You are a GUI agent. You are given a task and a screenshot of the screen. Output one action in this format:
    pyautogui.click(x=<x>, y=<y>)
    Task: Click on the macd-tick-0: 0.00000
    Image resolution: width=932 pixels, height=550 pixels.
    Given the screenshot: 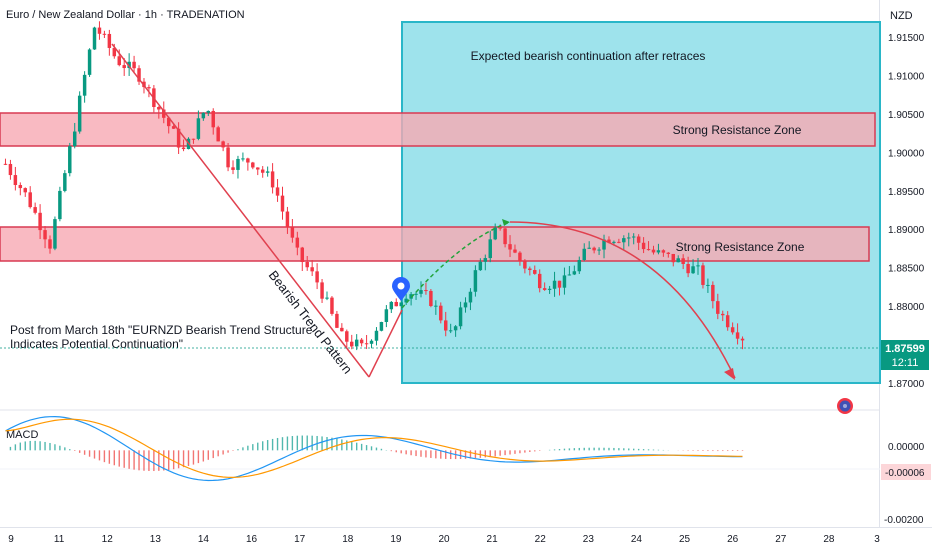 What is the action you would take?
    pyautogui.click(x=906, y=447)
    